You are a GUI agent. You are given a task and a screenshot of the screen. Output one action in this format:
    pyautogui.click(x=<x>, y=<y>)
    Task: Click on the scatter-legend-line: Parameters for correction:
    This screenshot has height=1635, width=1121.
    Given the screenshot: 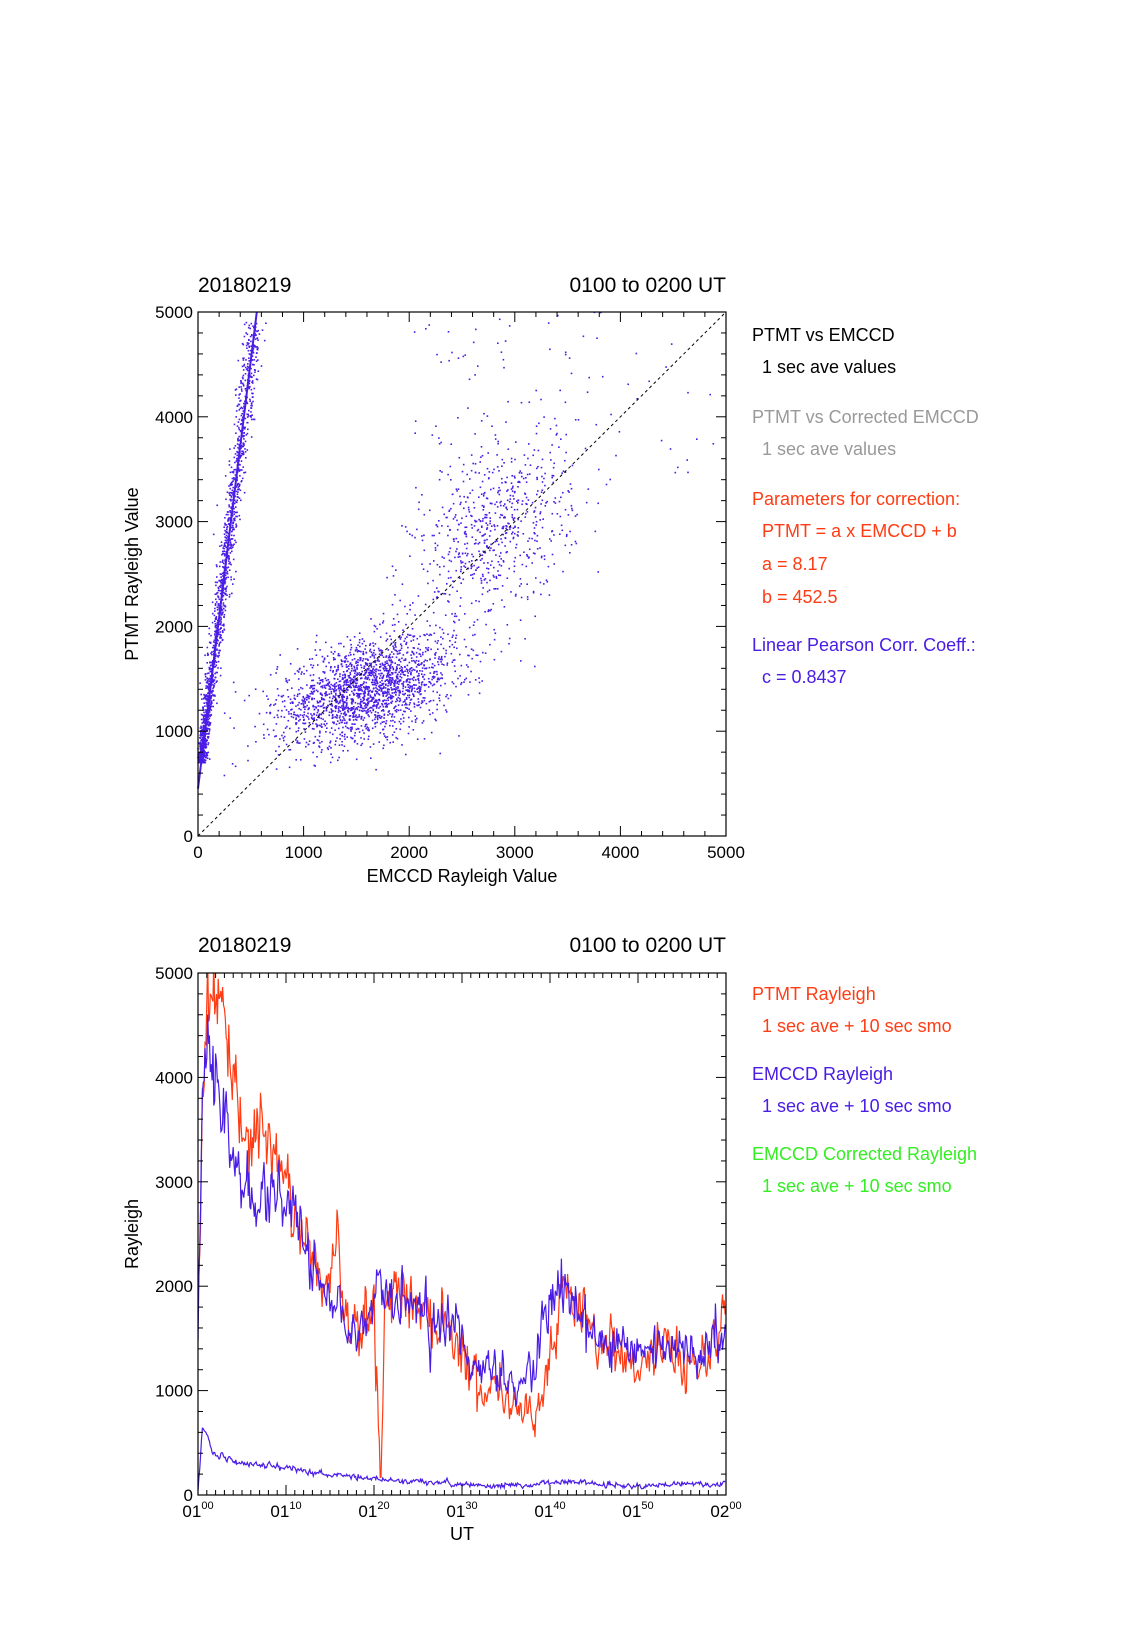 What is the action you would take?
    pyautogui.click(x=856, y=499)
    